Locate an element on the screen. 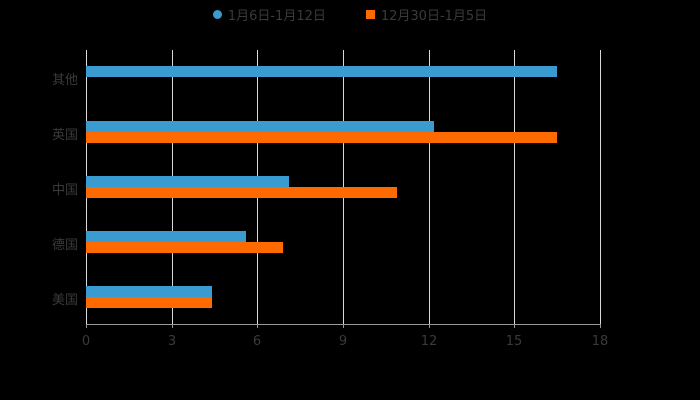 The width and height of the screenshot is (700, 400). legend-label: 1月6日-1月12日 is located at coordinates (276, 16).